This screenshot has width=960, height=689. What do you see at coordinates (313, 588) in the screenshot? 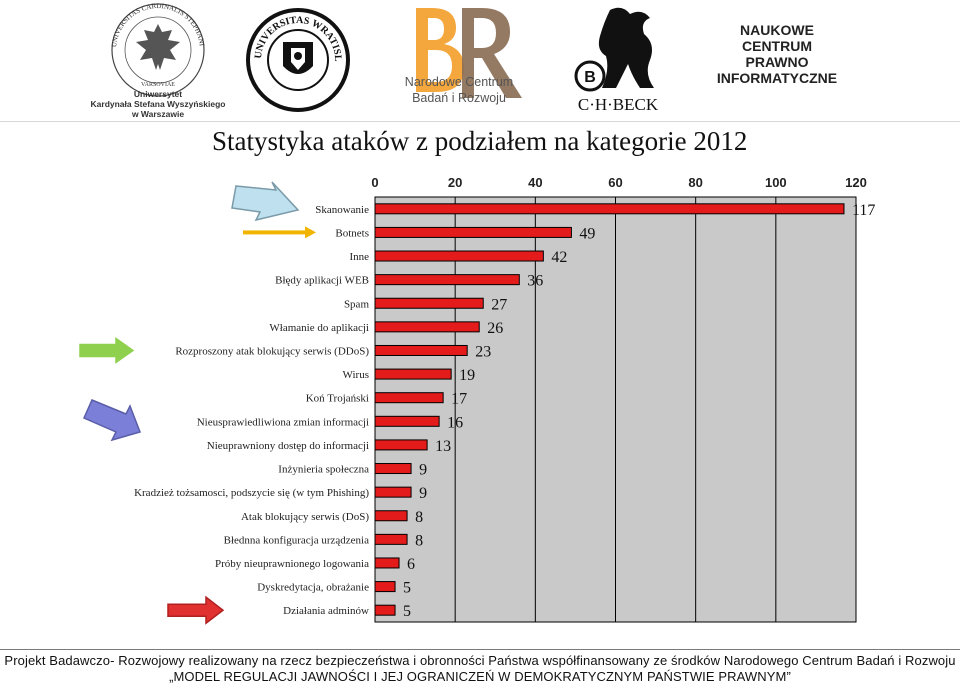
I see `category-label: Dyskredytacja, obrażanie` at bounding box center [313, 588].